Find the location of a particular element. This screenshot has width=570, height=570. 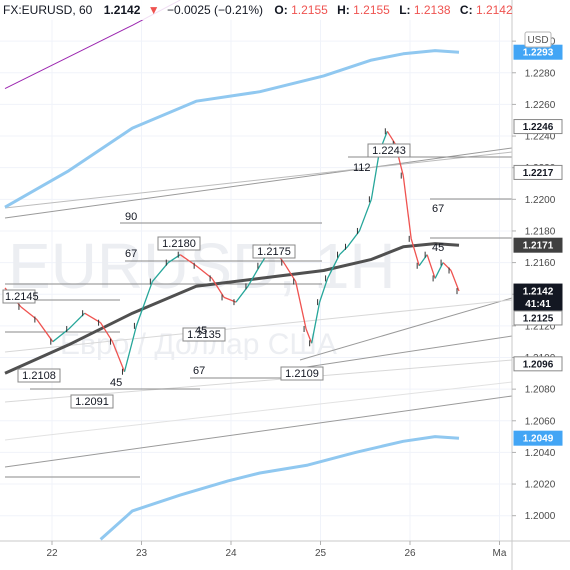

annotation-label: 1.2109 is located at coordinates (302, 374).